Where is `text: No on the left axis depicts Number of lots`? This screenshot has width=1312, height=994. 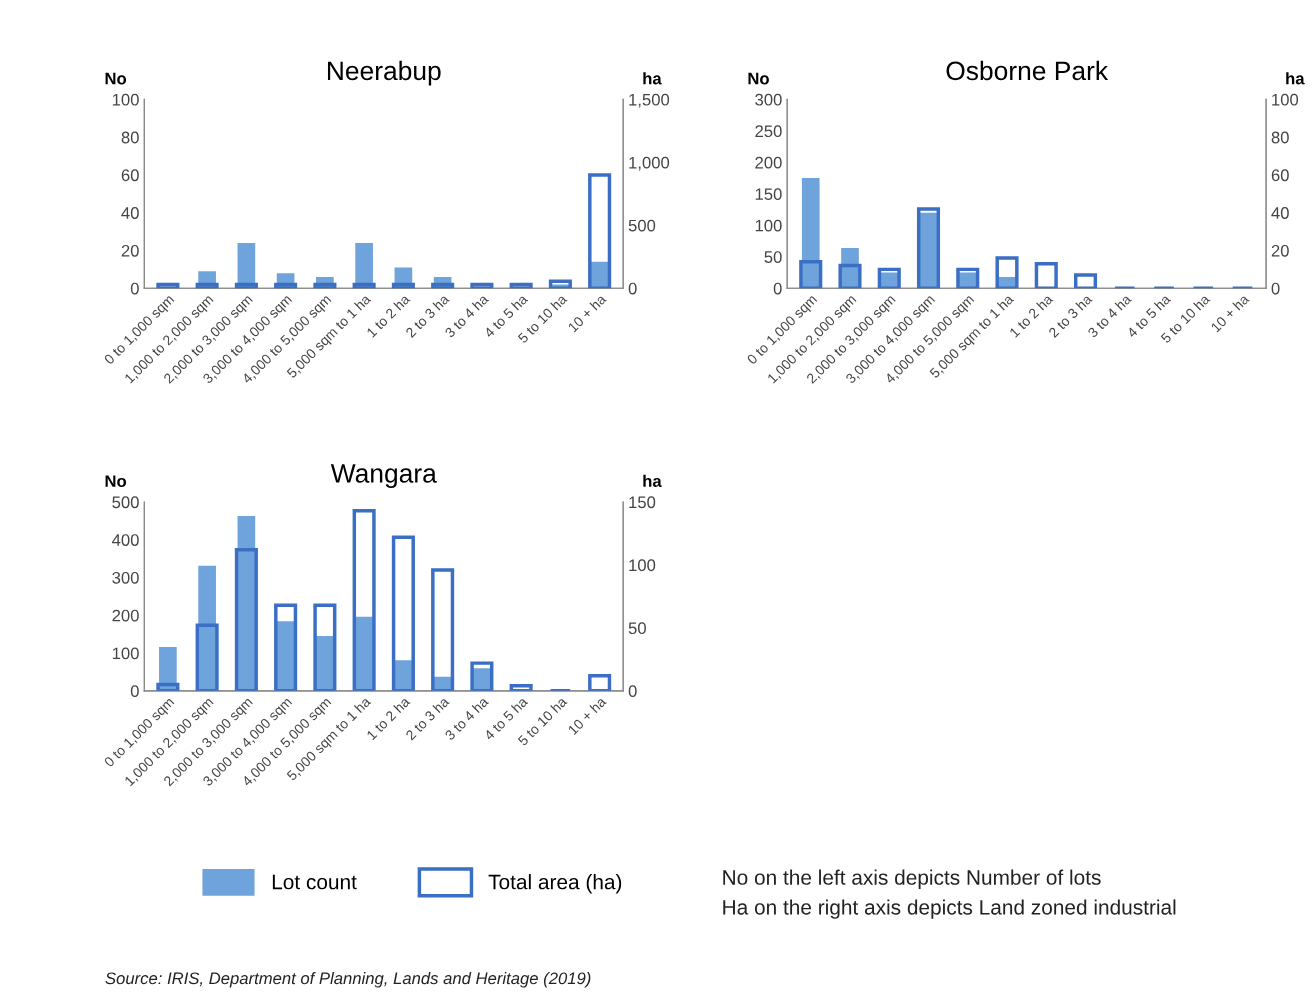
text: No on the left axis depicts Number of lots is located at coordinates (912, 879).